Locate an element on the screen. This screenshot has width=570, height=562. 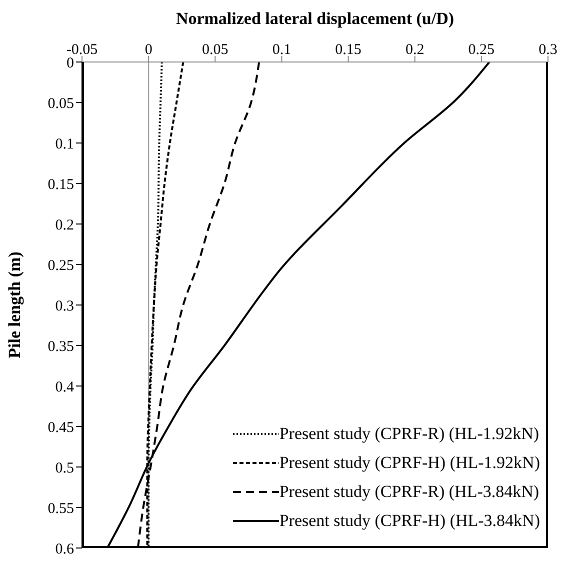
x-tick-label: 0.1 is located at coordinates (282, 50).